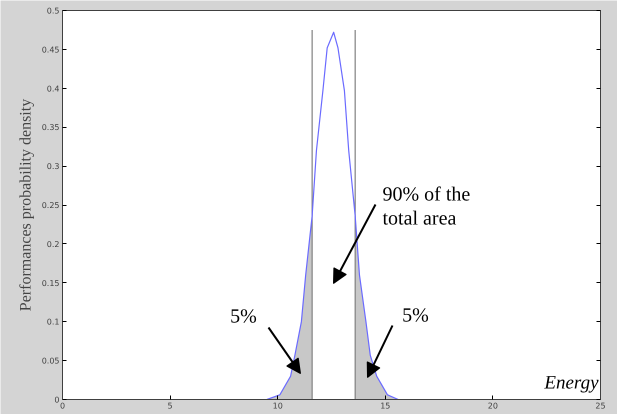 The image size is (617, 414). What do you see at coordinates (571, 383) in the screenshot?
I see `x-axis-title: Energy` at bounding box center [571, 383].